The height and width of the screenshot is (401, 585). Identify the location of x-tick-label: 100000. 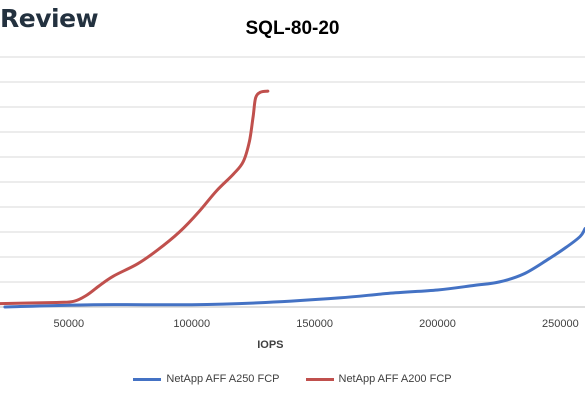
(191, 324).